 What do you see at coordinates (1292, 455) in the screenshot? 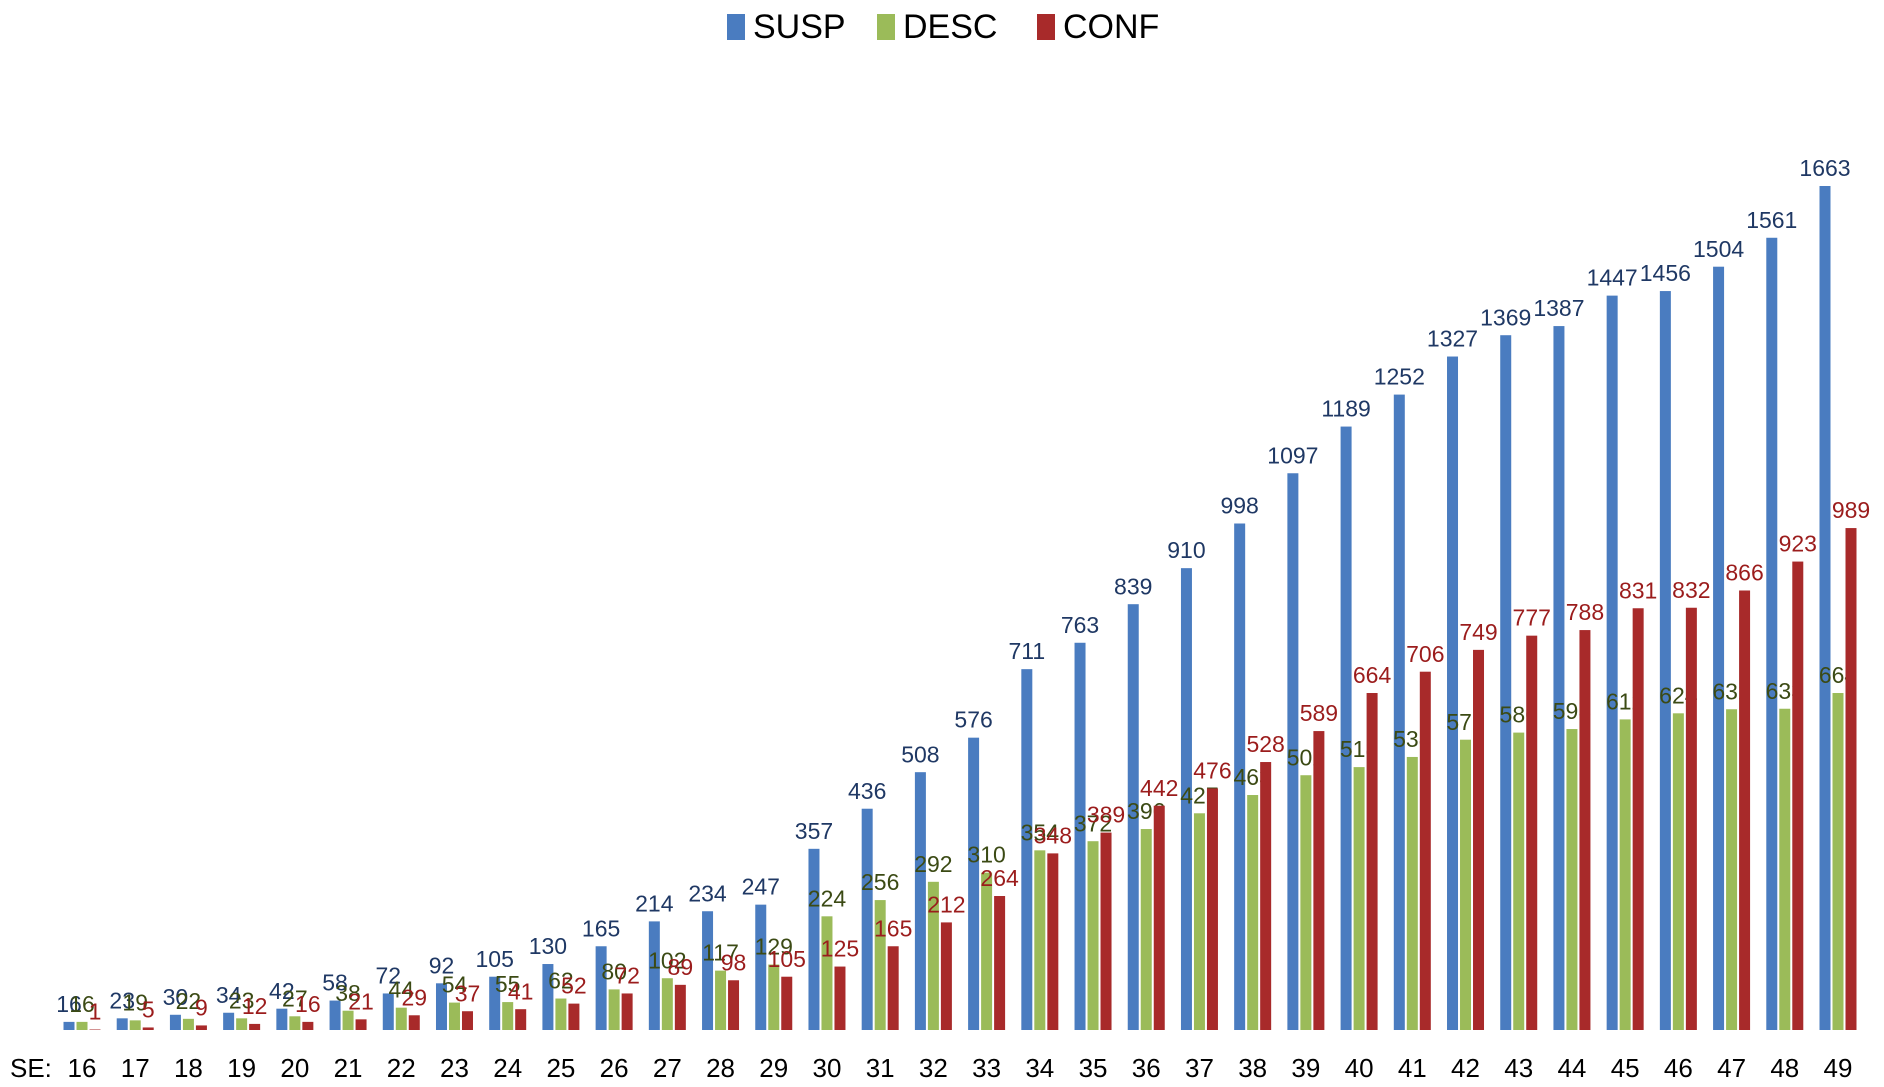
I see `data-label: 1097` at bounding box center [1292, 455].